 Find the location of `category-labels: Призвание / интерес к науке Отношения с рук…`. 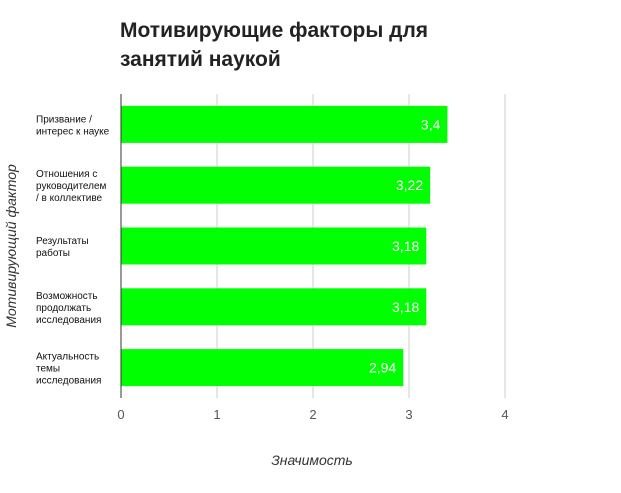

category-labels: Призвание / интерес к науке Отношения с рук… is located at coordinates (73, 250).